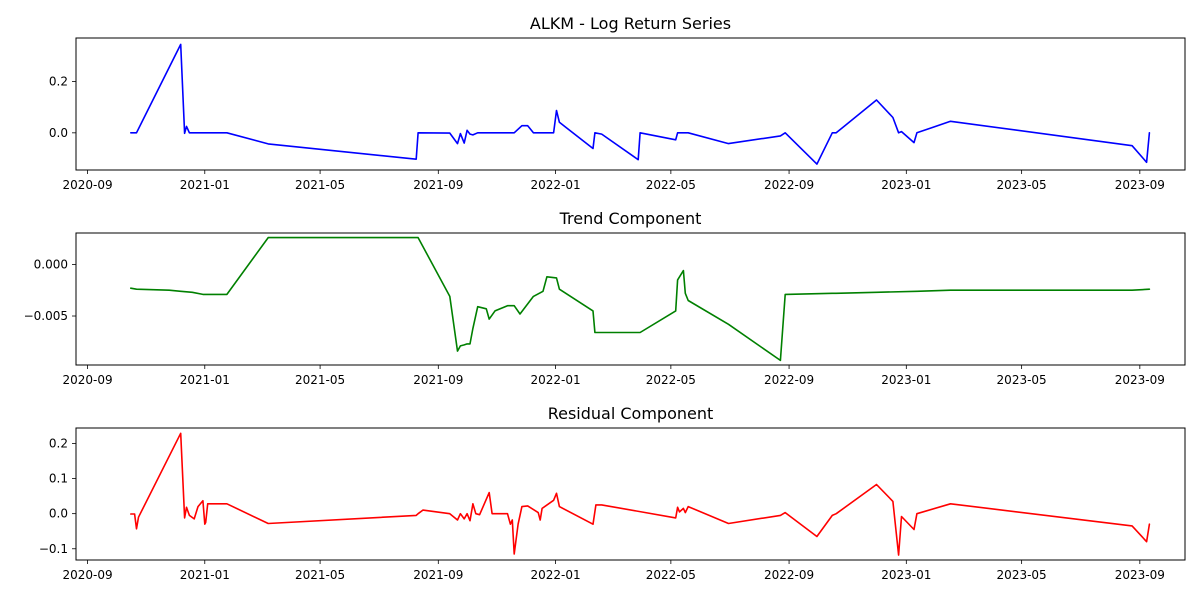  I want to click on y-tick-label: −0.1, so click(53, 549).